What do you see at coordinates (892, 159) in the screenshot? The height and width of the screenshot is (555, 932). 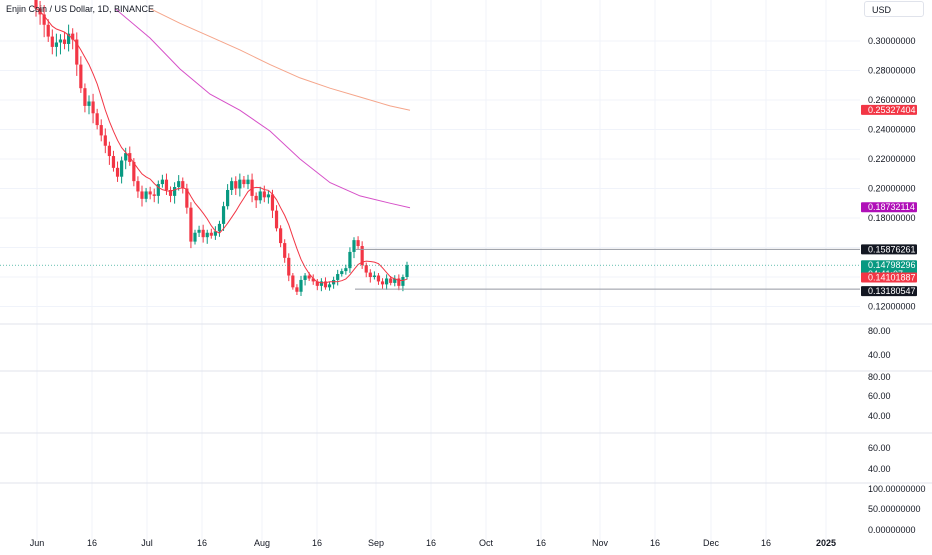 I see `price-axis-label: 0.22000000` at bounding box center [892, 159].